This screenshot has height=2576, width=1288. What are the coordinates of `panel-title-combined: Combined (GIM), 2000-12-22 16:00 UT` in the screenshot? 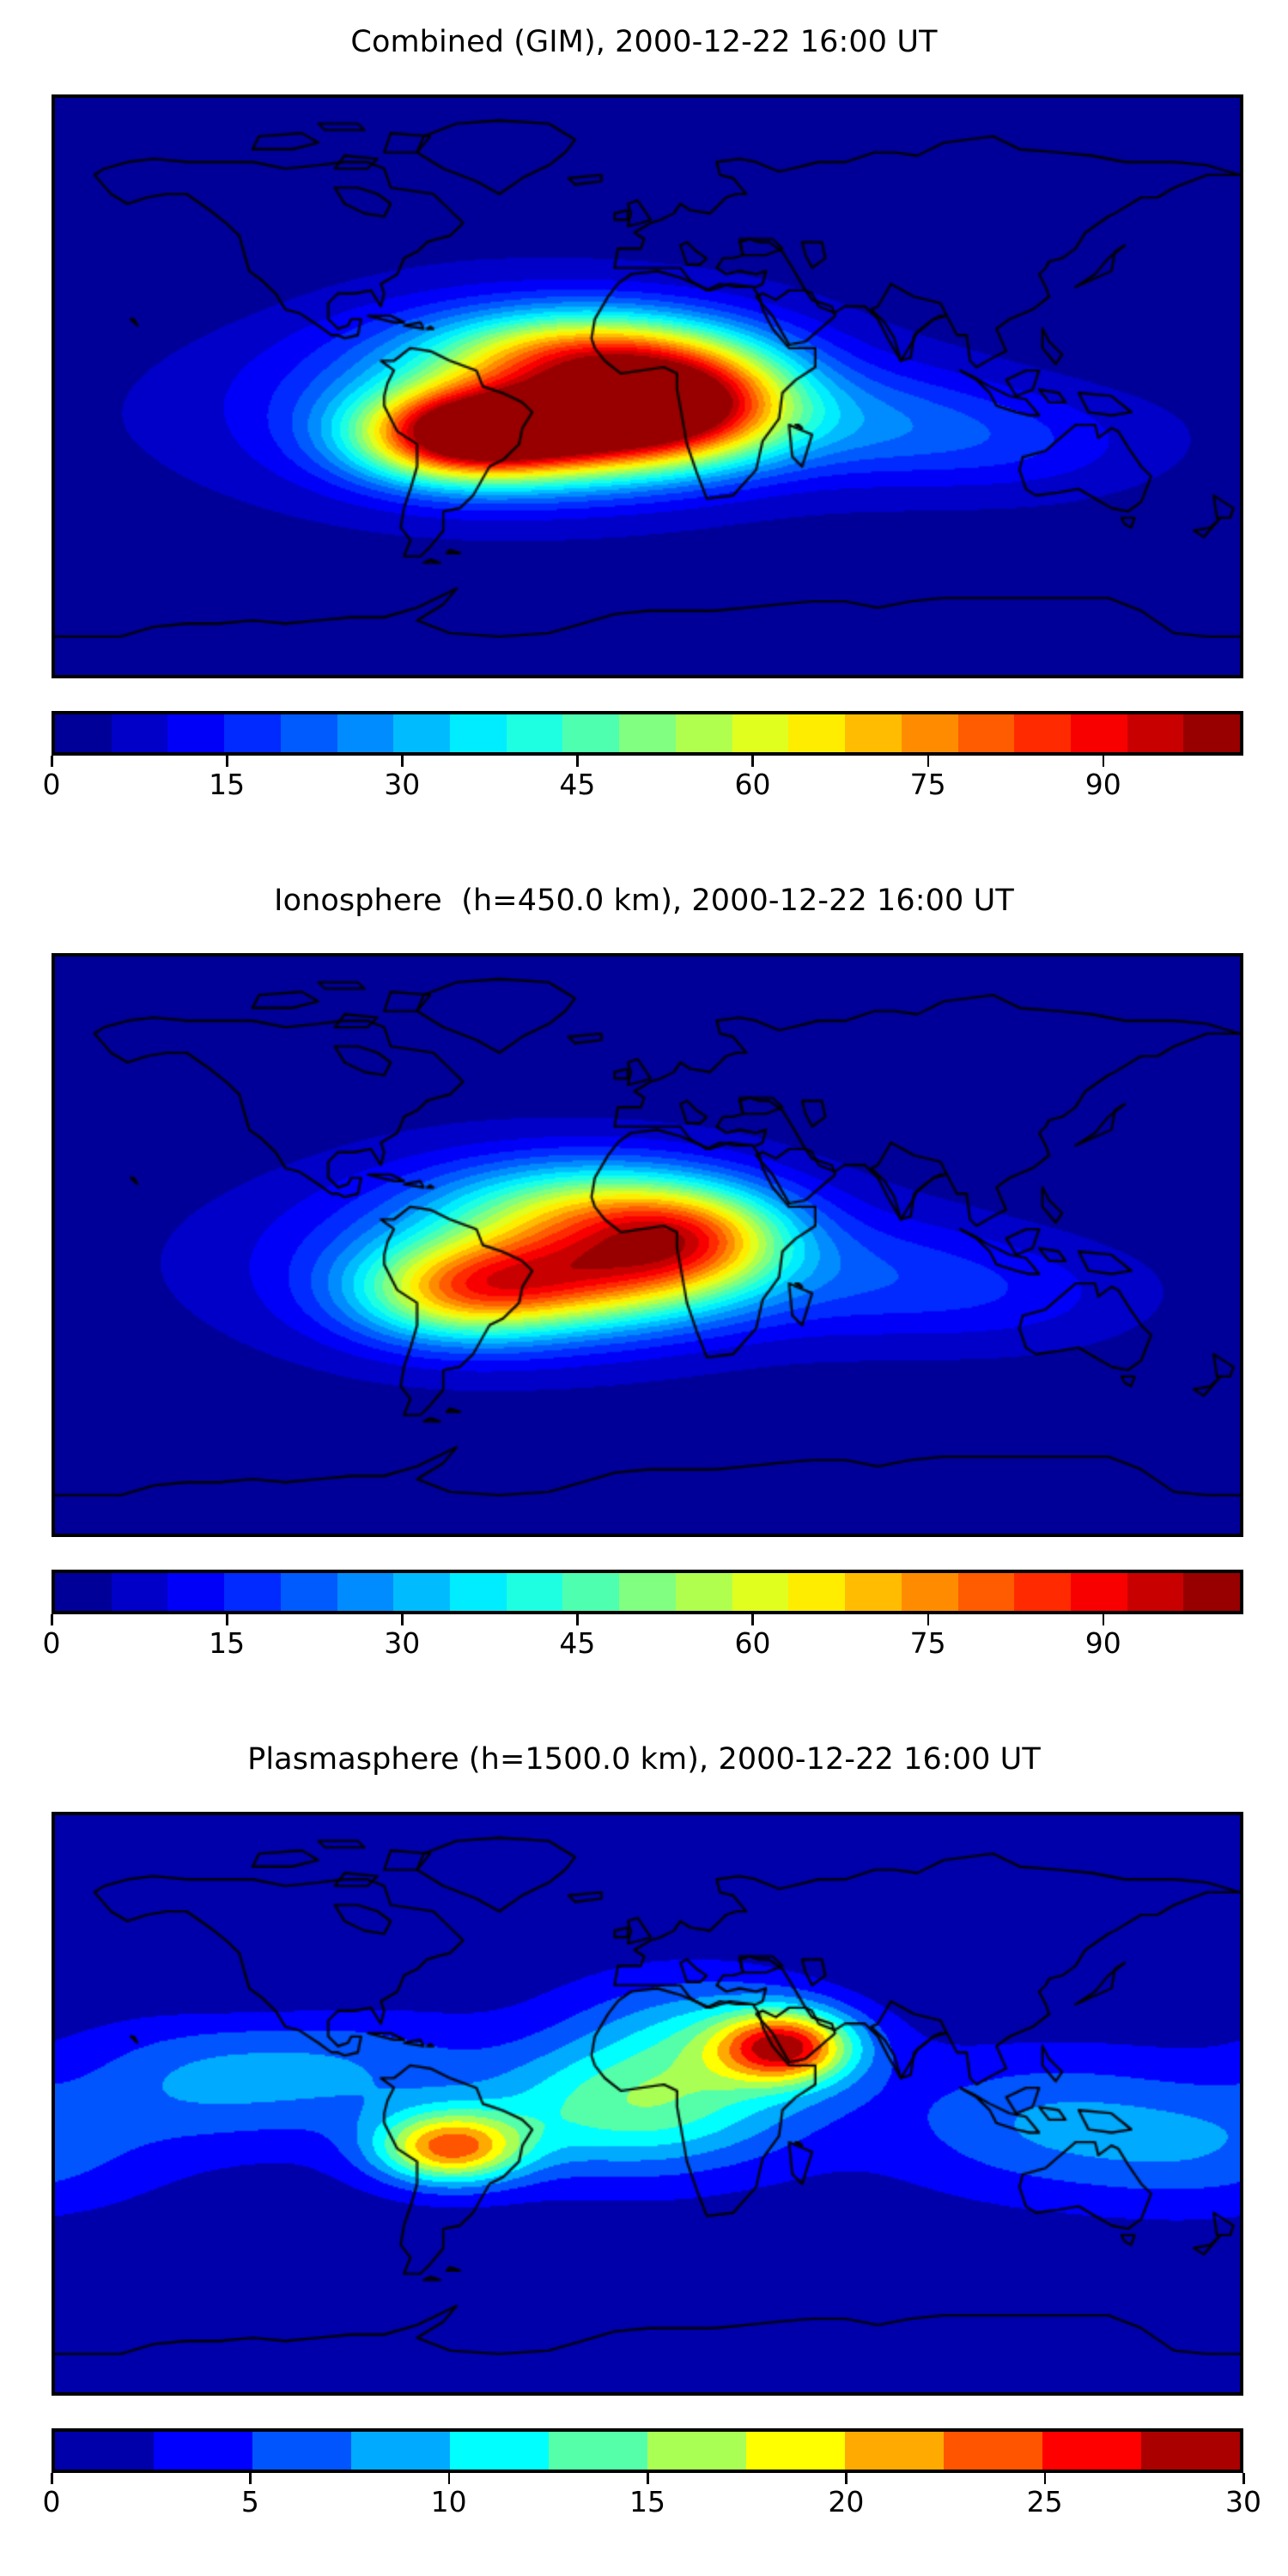 It's located at (644, 42).